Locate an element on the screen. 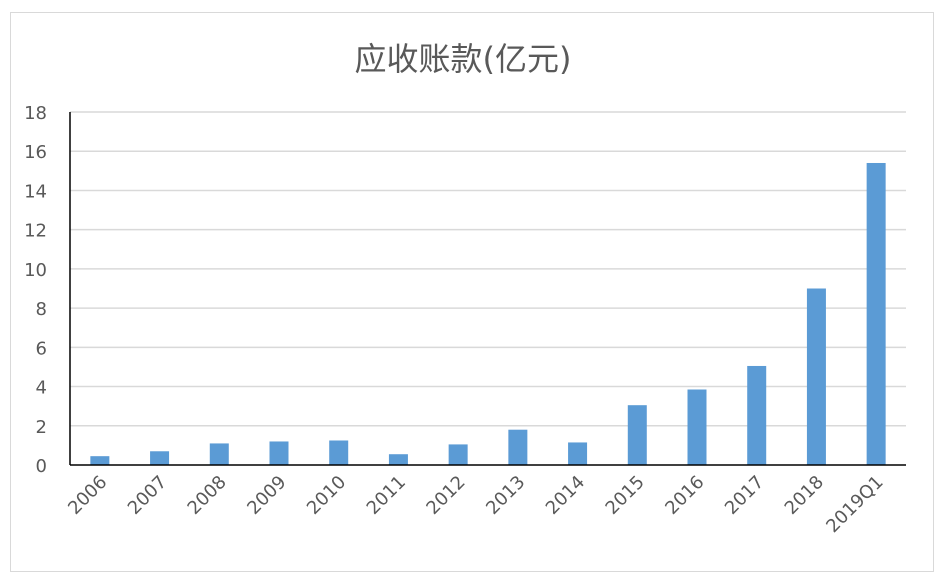  x-tick-label: 2013 is located at coordinates (505, 495).